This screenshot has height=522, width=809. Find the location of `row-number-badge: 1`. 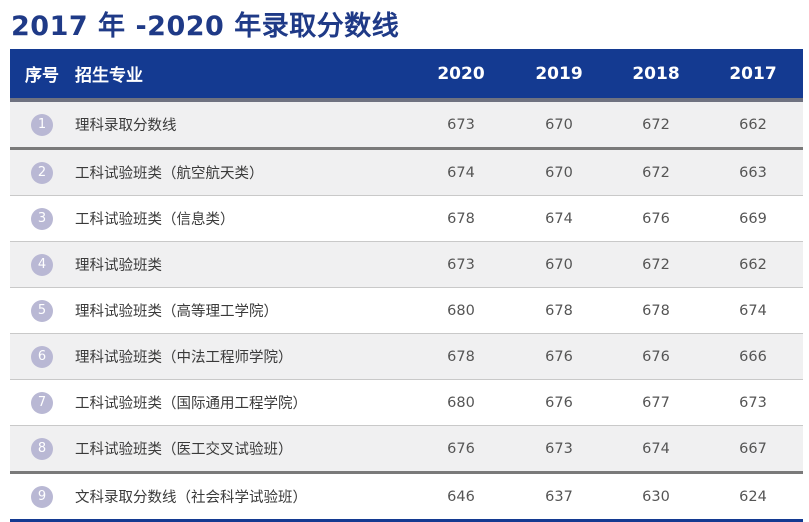

row-number-badge: 1 is located at coordinates (42, 124).